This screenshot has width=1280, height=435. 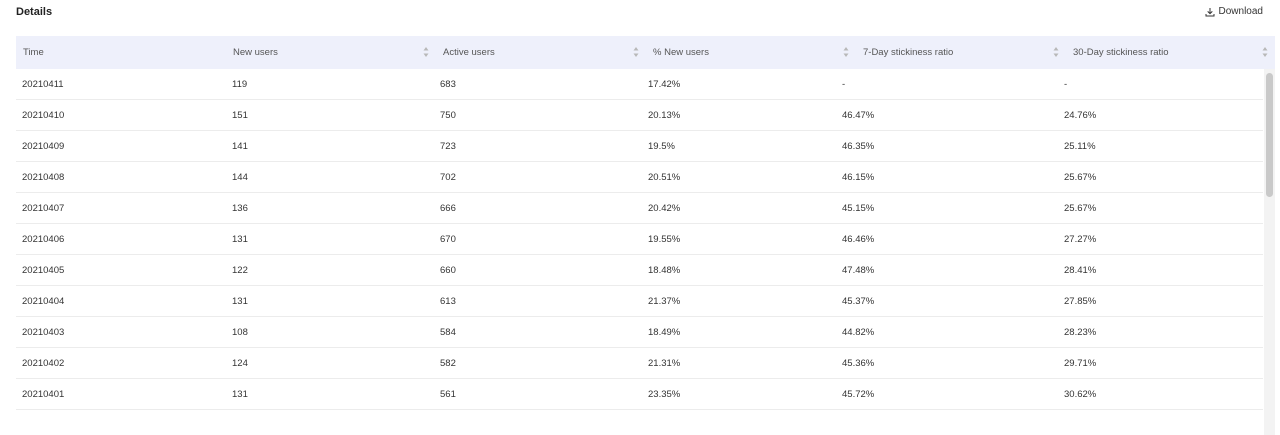 What do you see at coordinates (639, 301) in the screenshot?
I see `table-row: 20210404 131 613 21.37% 45.37% 27.85%` at bounding box center [639, 301].